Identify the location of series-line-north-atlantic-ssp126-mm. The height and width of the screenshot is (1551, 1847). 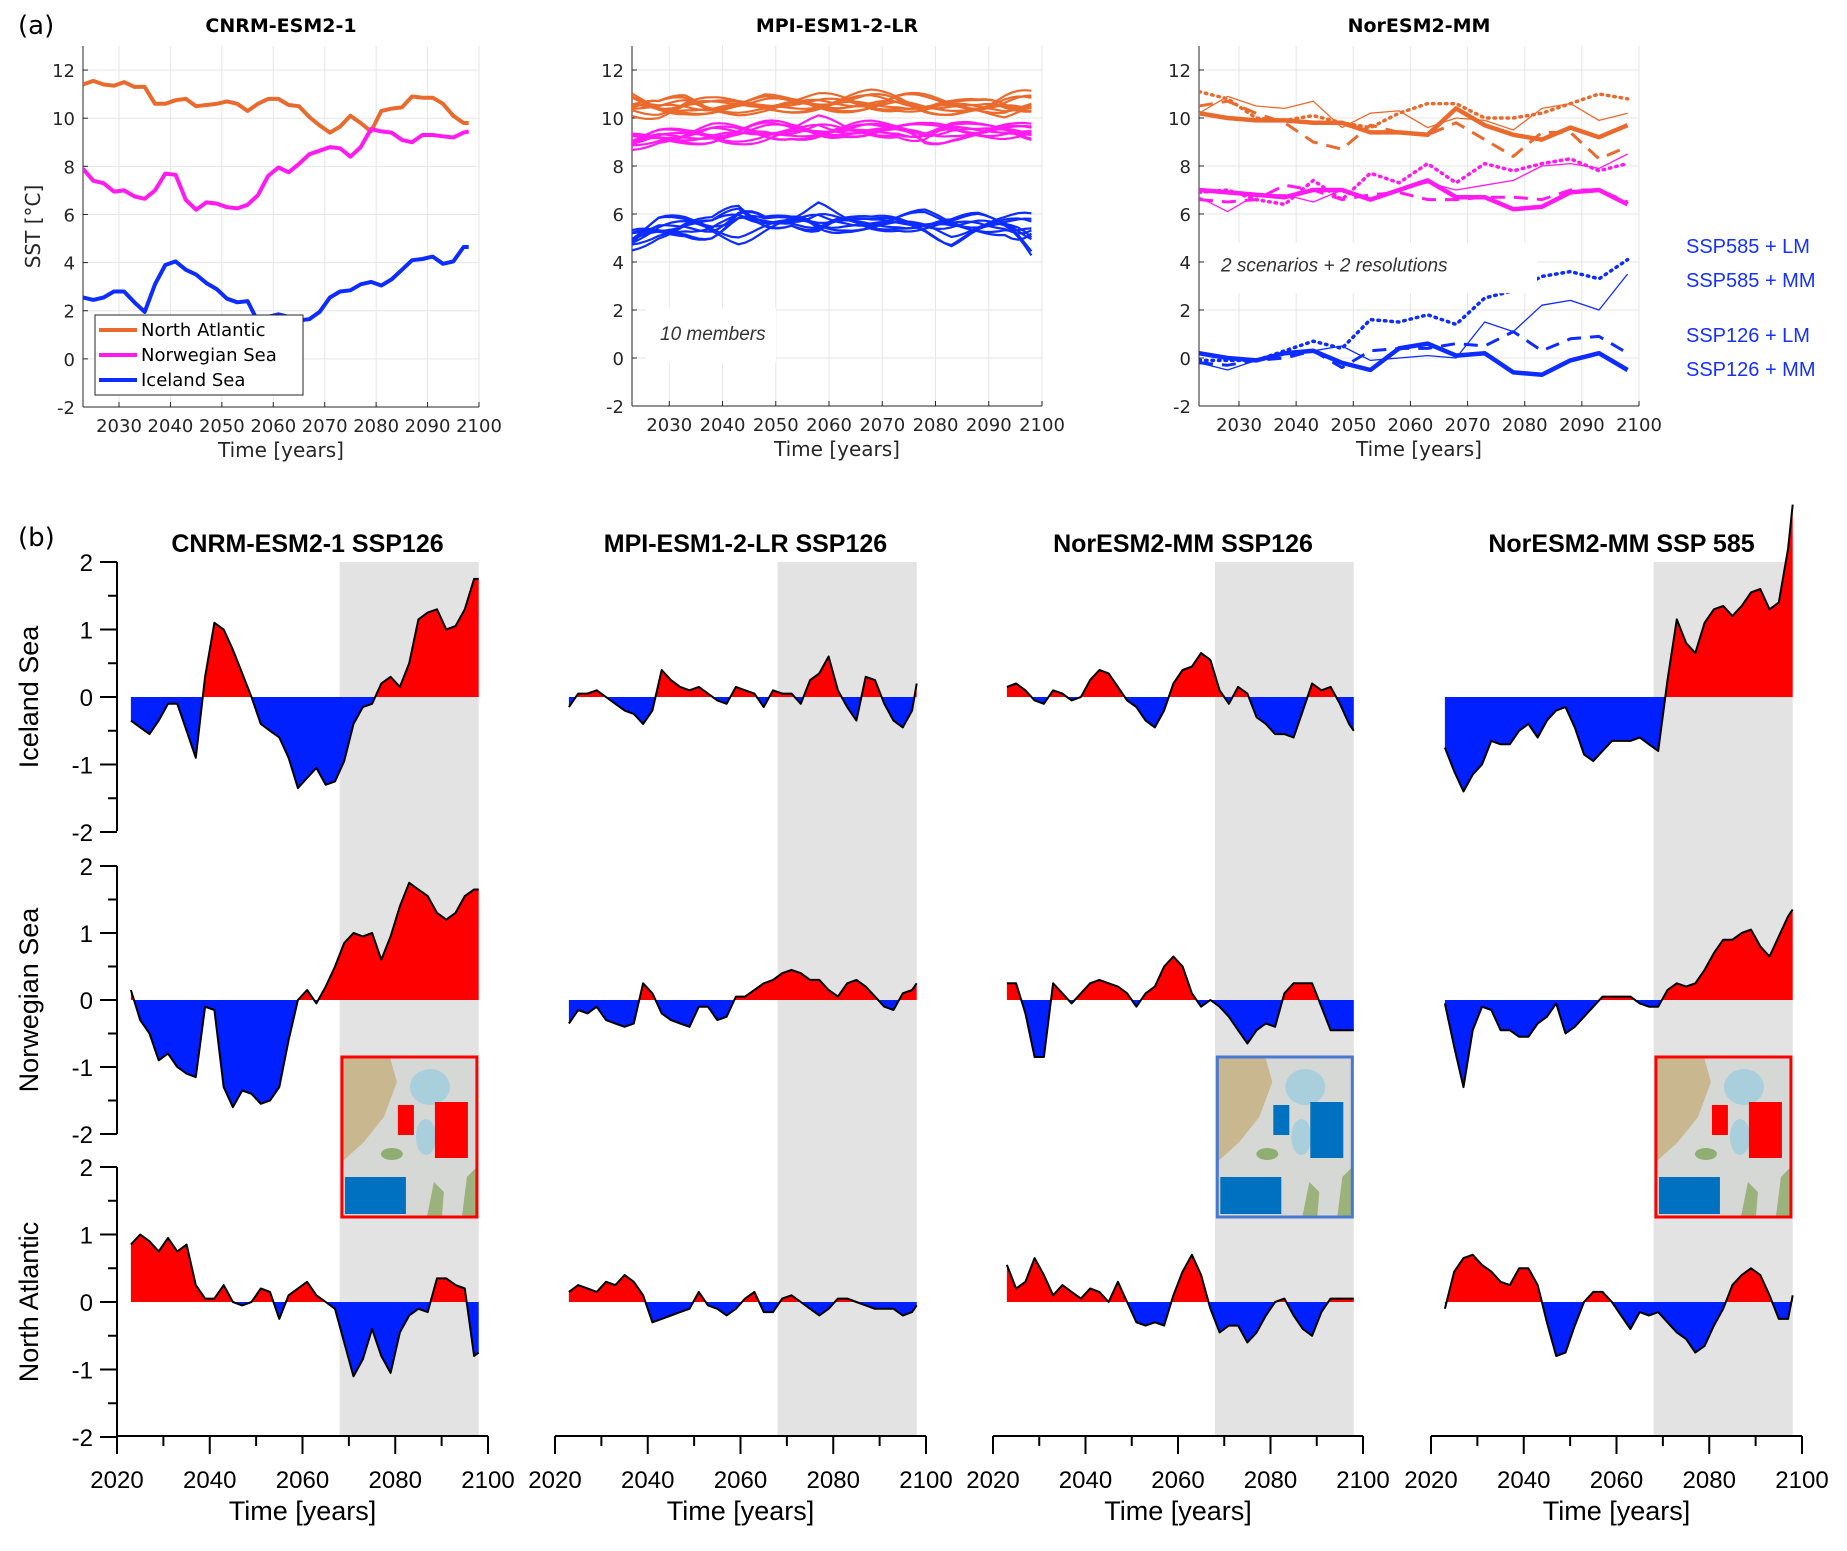
(1414, 124).